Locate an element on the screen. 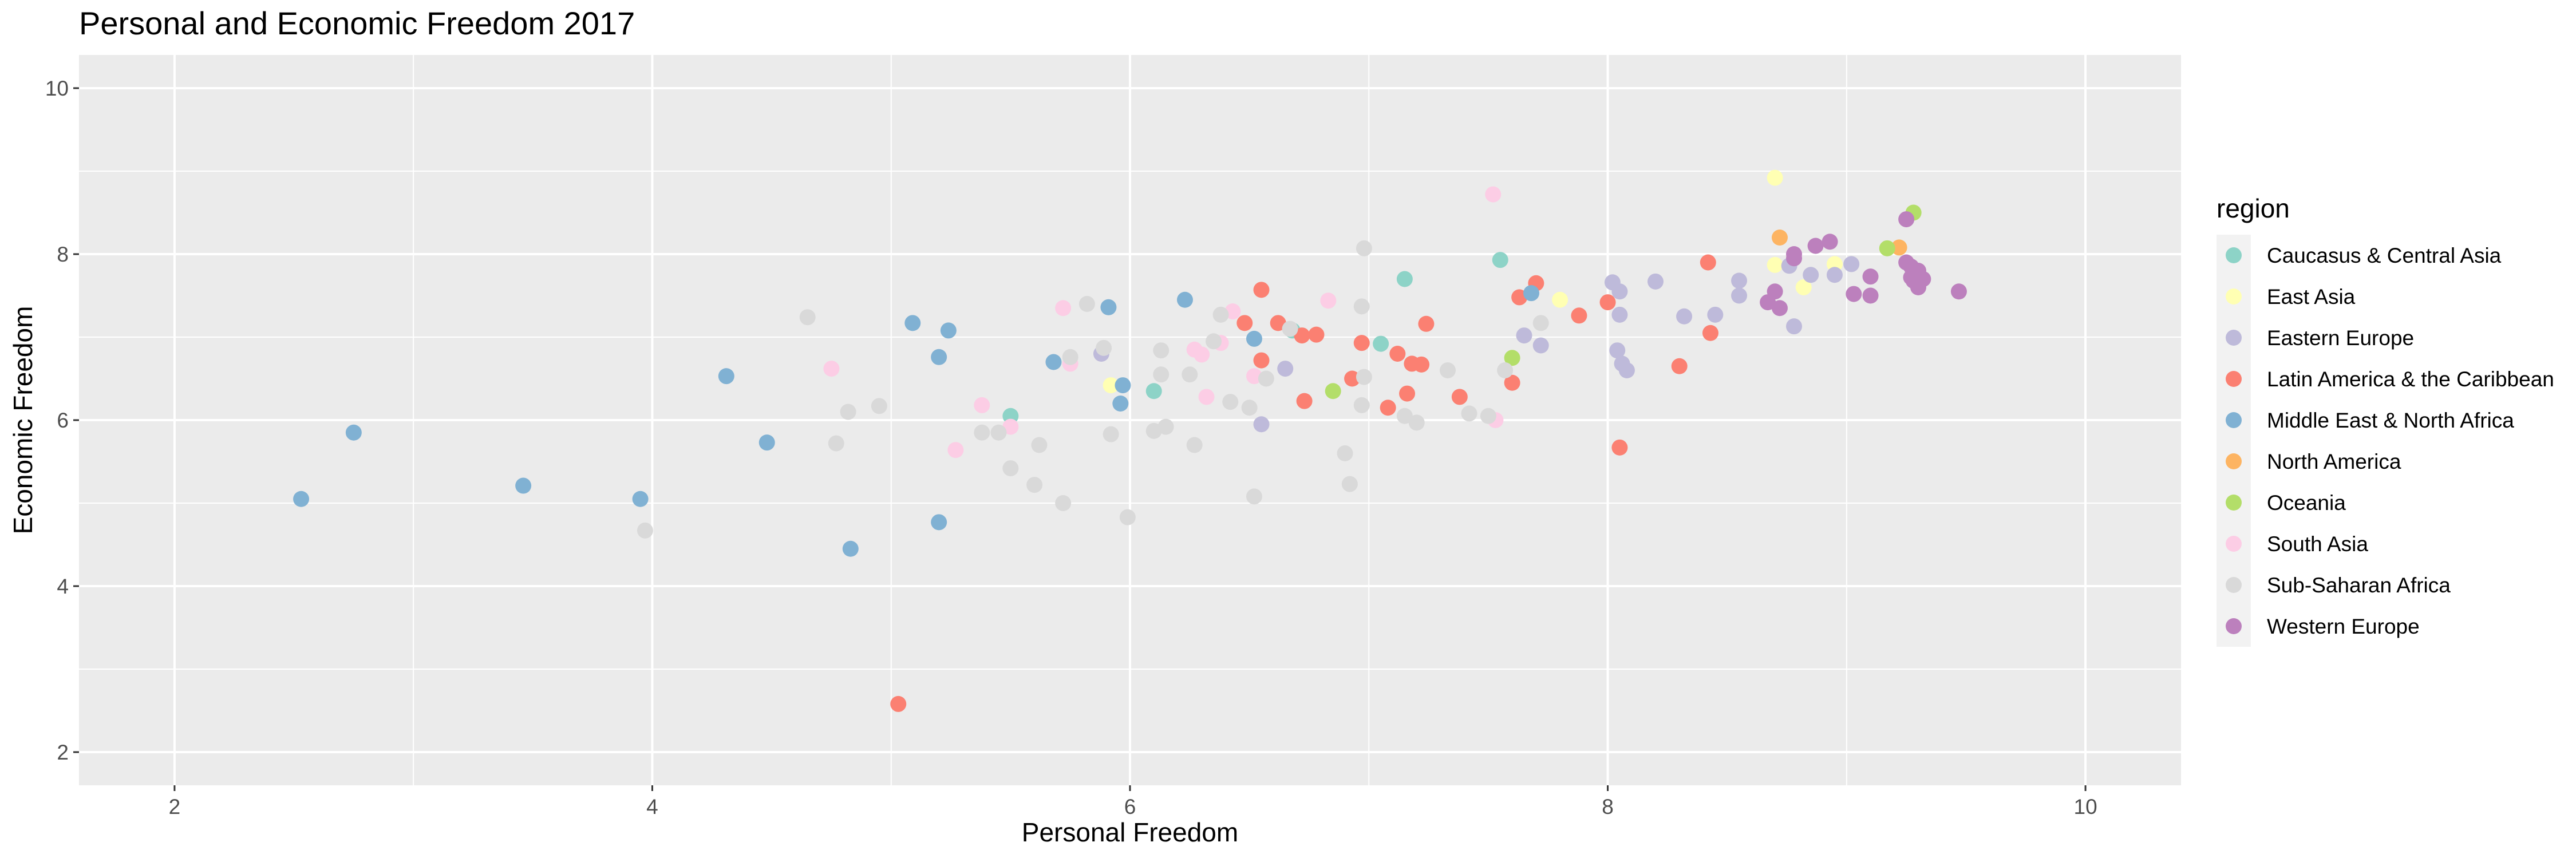 The image size is (2576, 858). legend-label: South Asia is located at coordinates (2317, 544).